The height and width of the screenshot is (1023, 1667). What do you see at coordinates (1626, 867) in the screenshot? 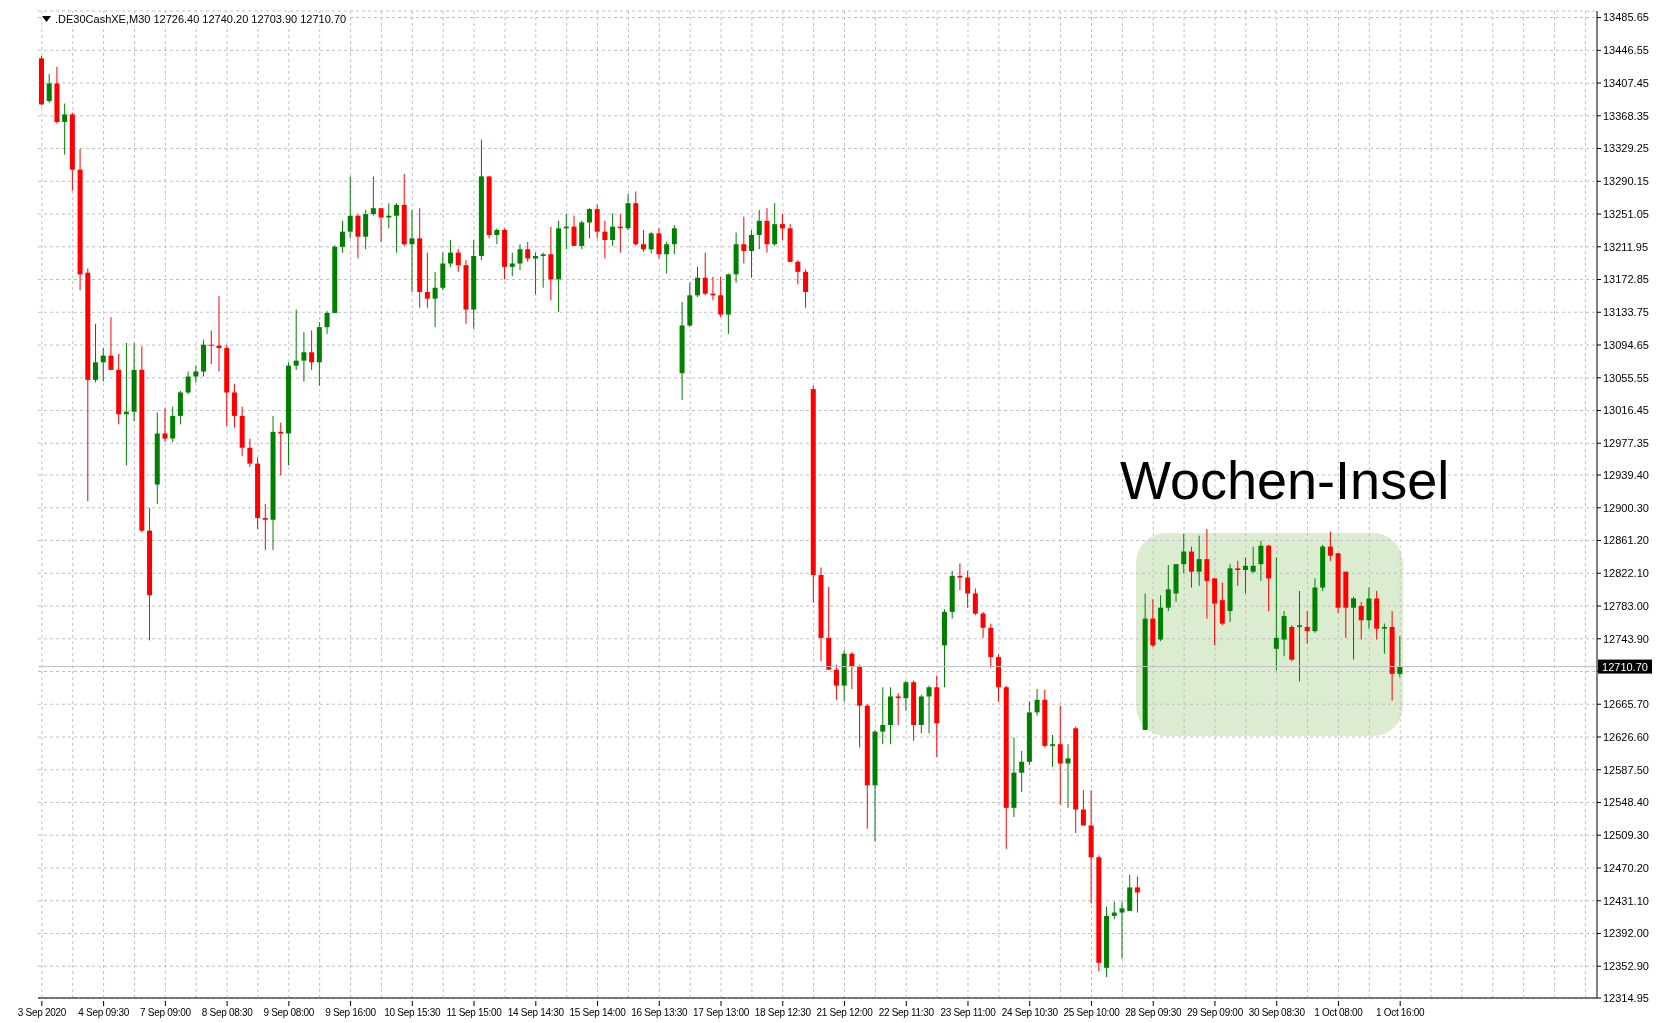
I see `y-tick-label: 12470.20` at bounding box center [1626, 867].